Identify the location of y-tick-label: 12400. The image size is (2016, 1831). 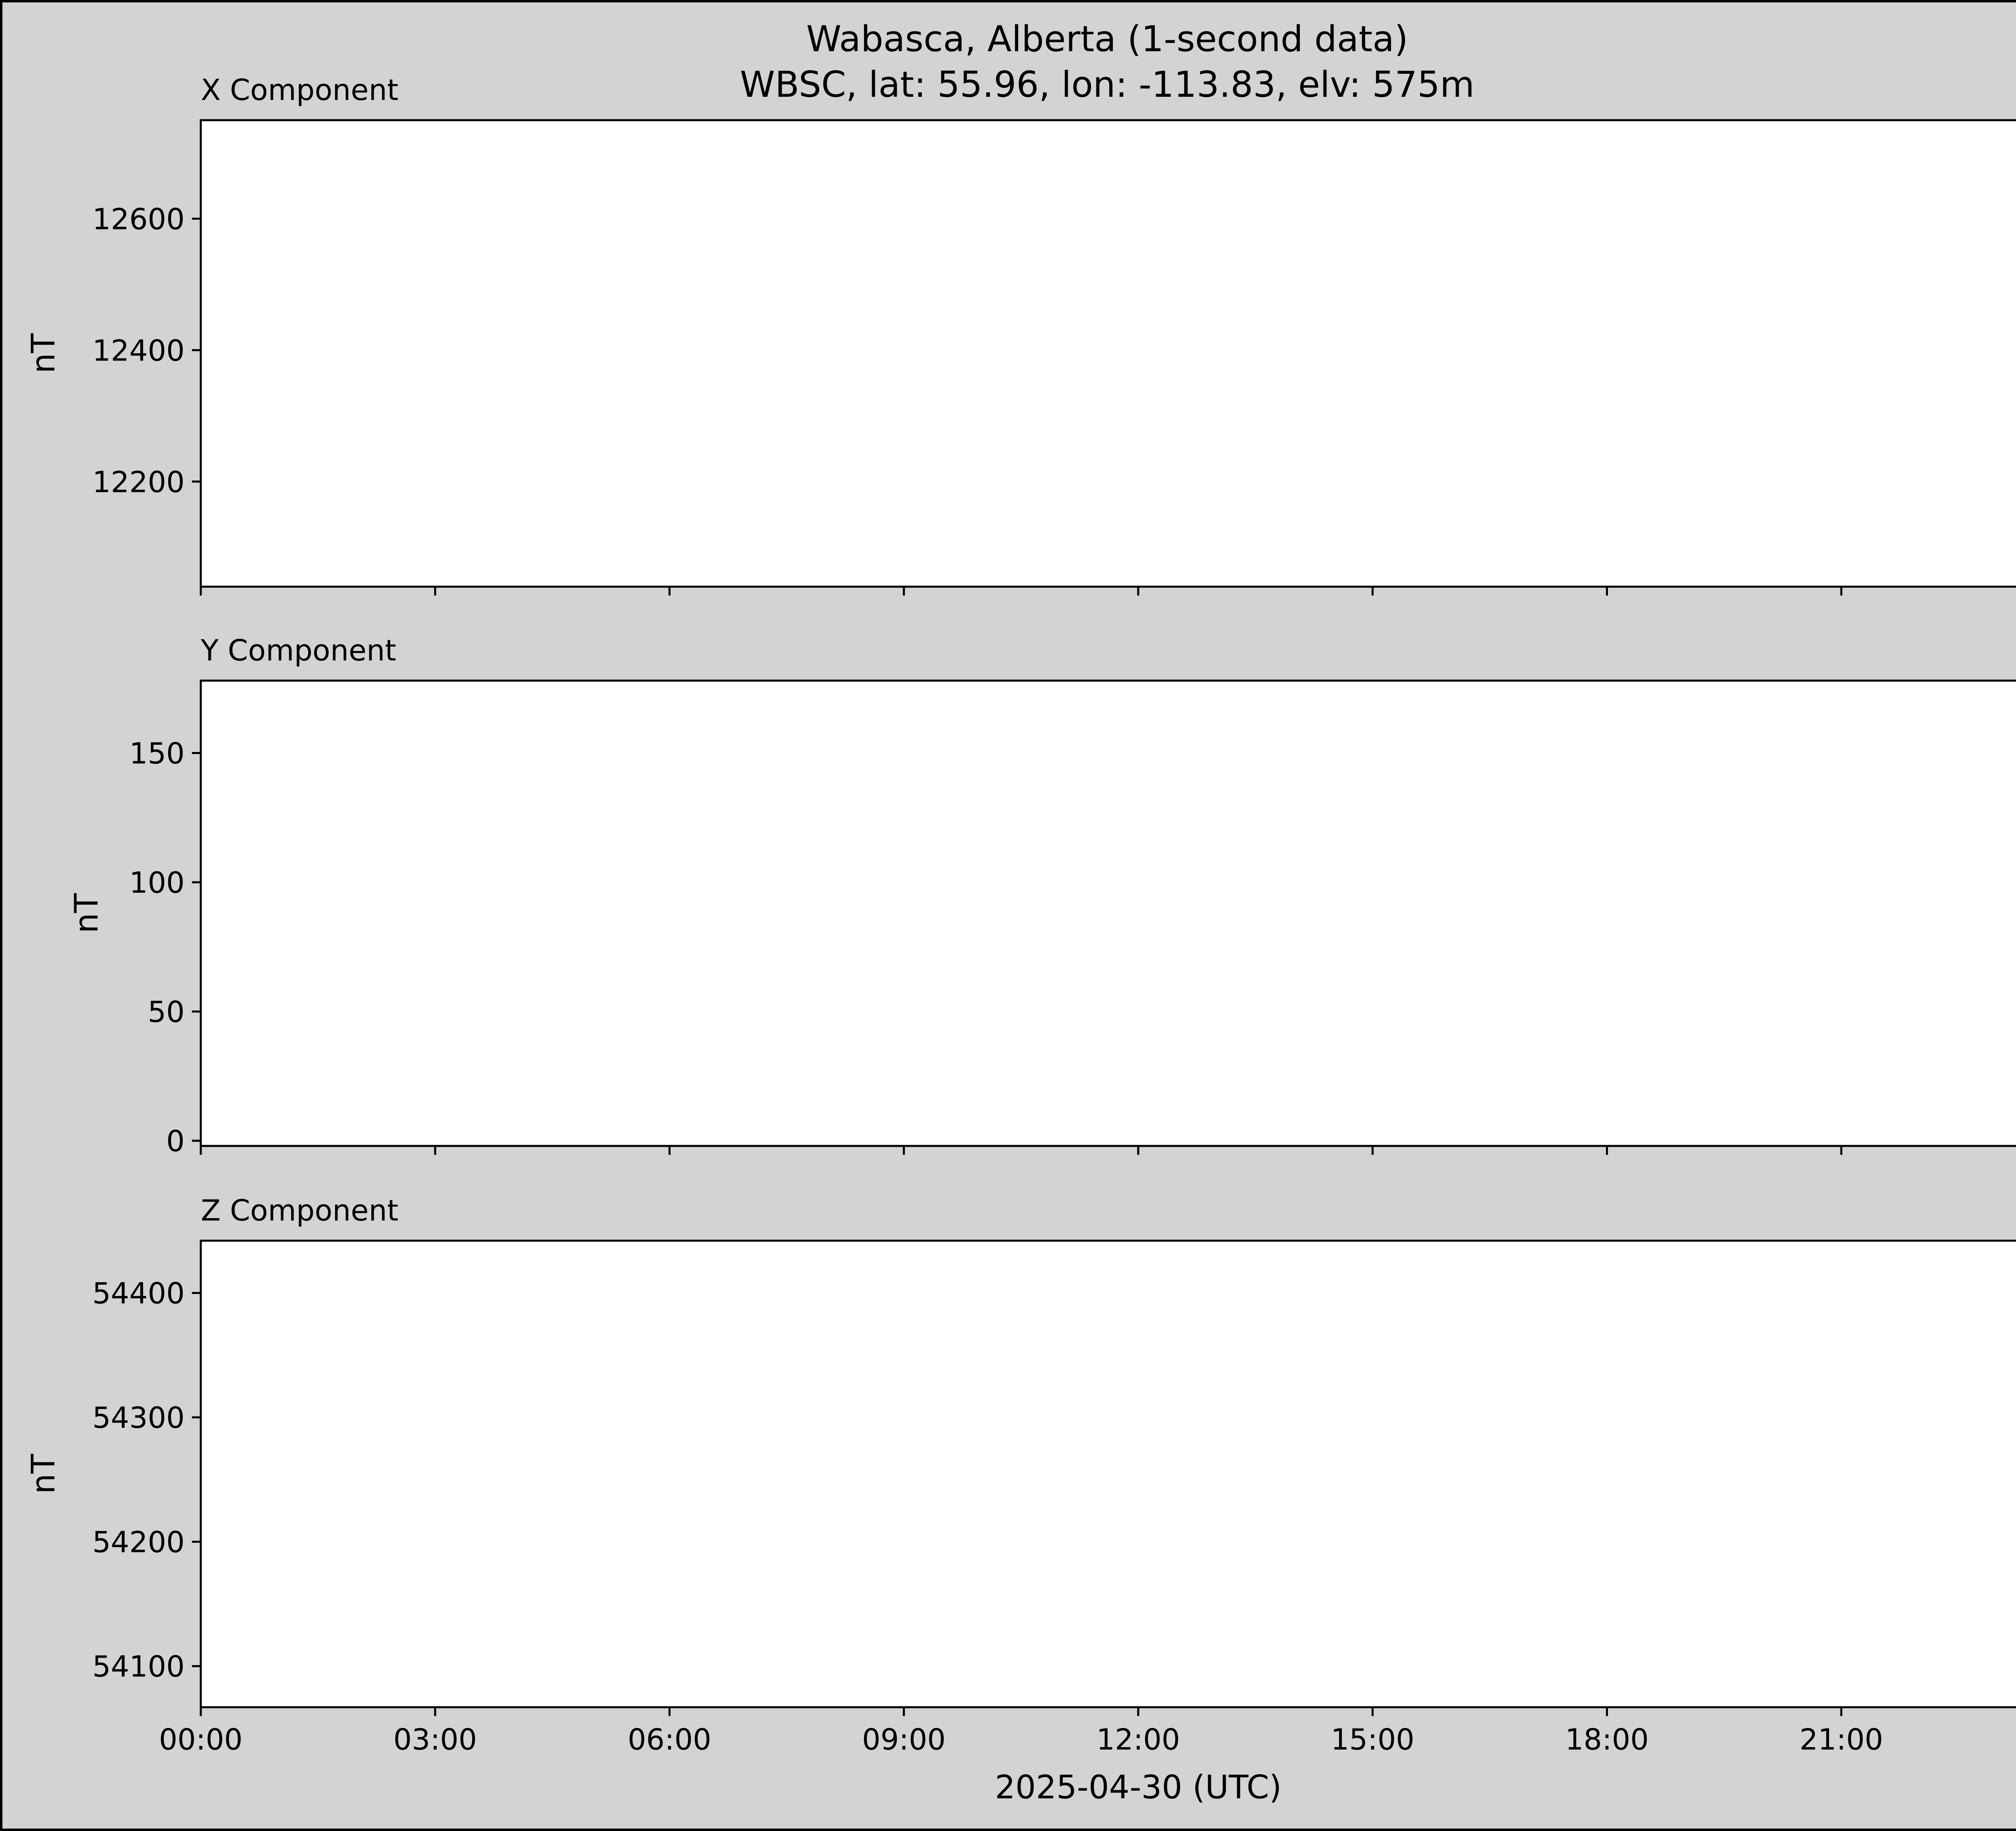
(138, 350).